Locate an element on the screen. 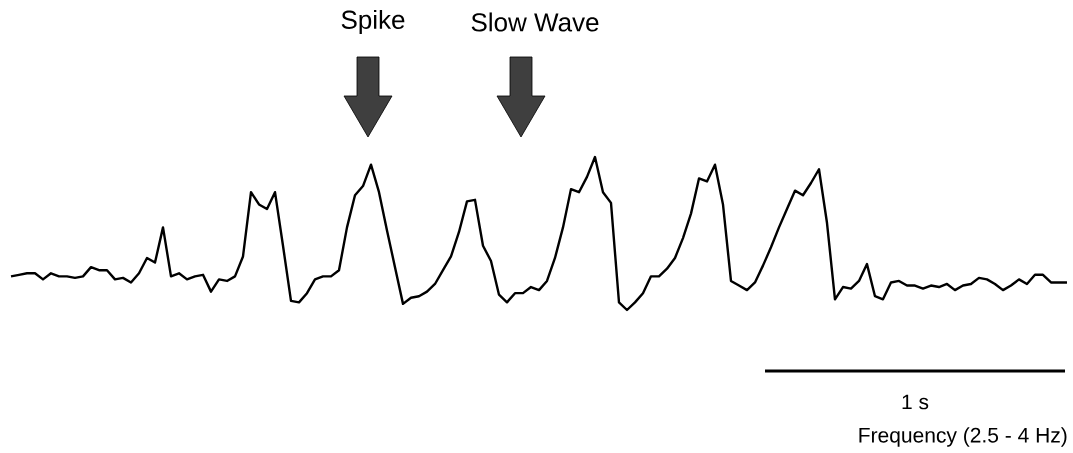  text: Slow Wave is located at coordinates (535, 22).